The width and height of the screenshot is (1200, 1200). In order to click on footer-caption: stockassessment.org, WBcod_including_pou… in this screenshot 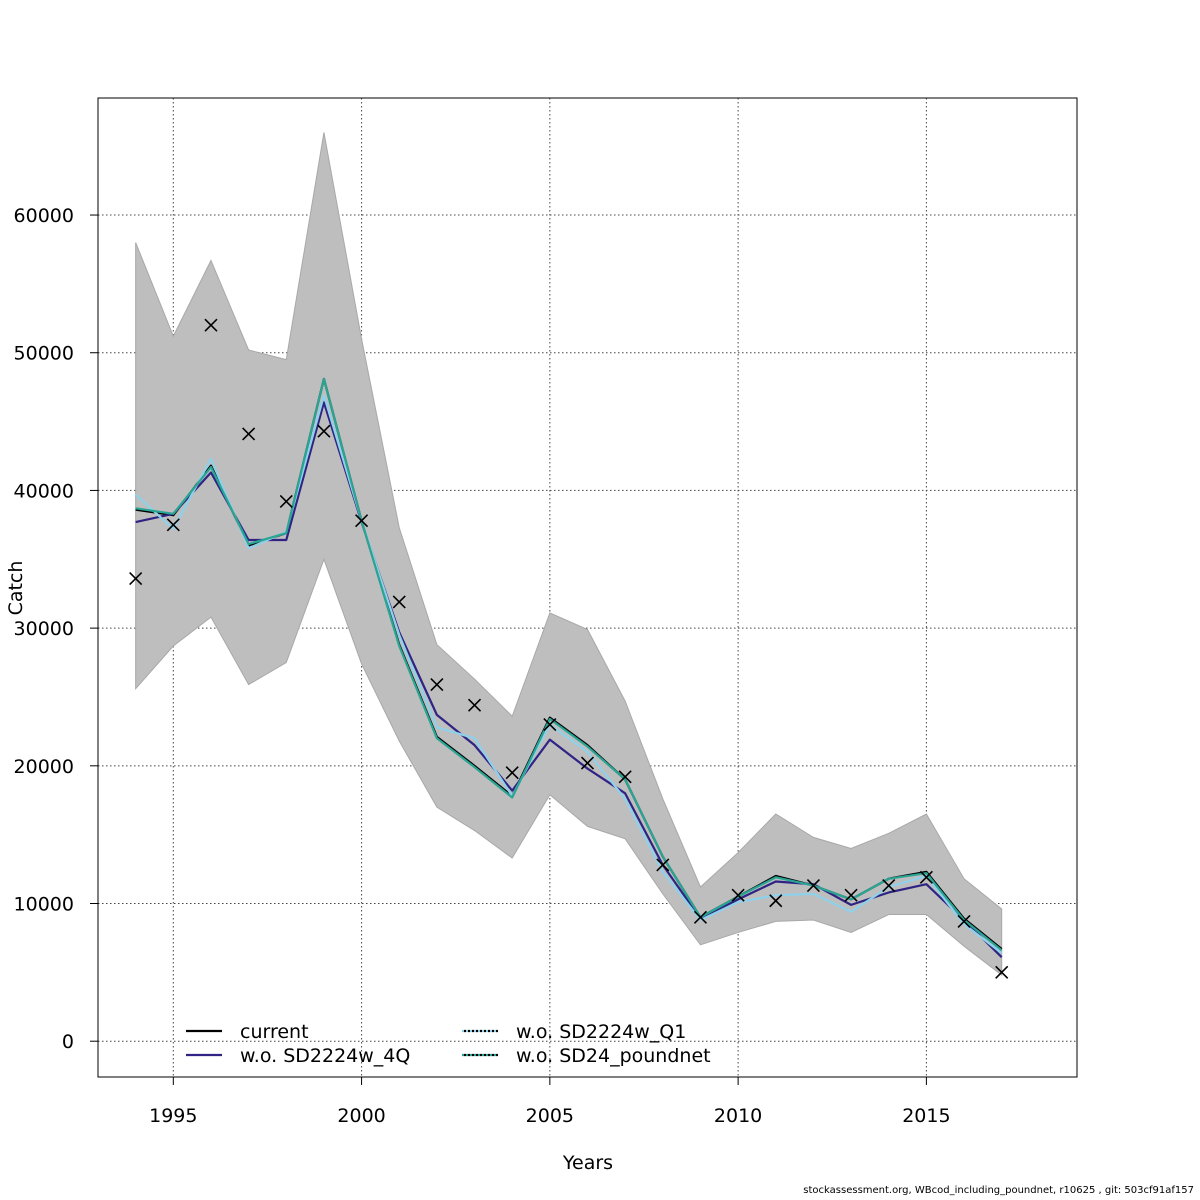, I will do `click(998, 1190)`.